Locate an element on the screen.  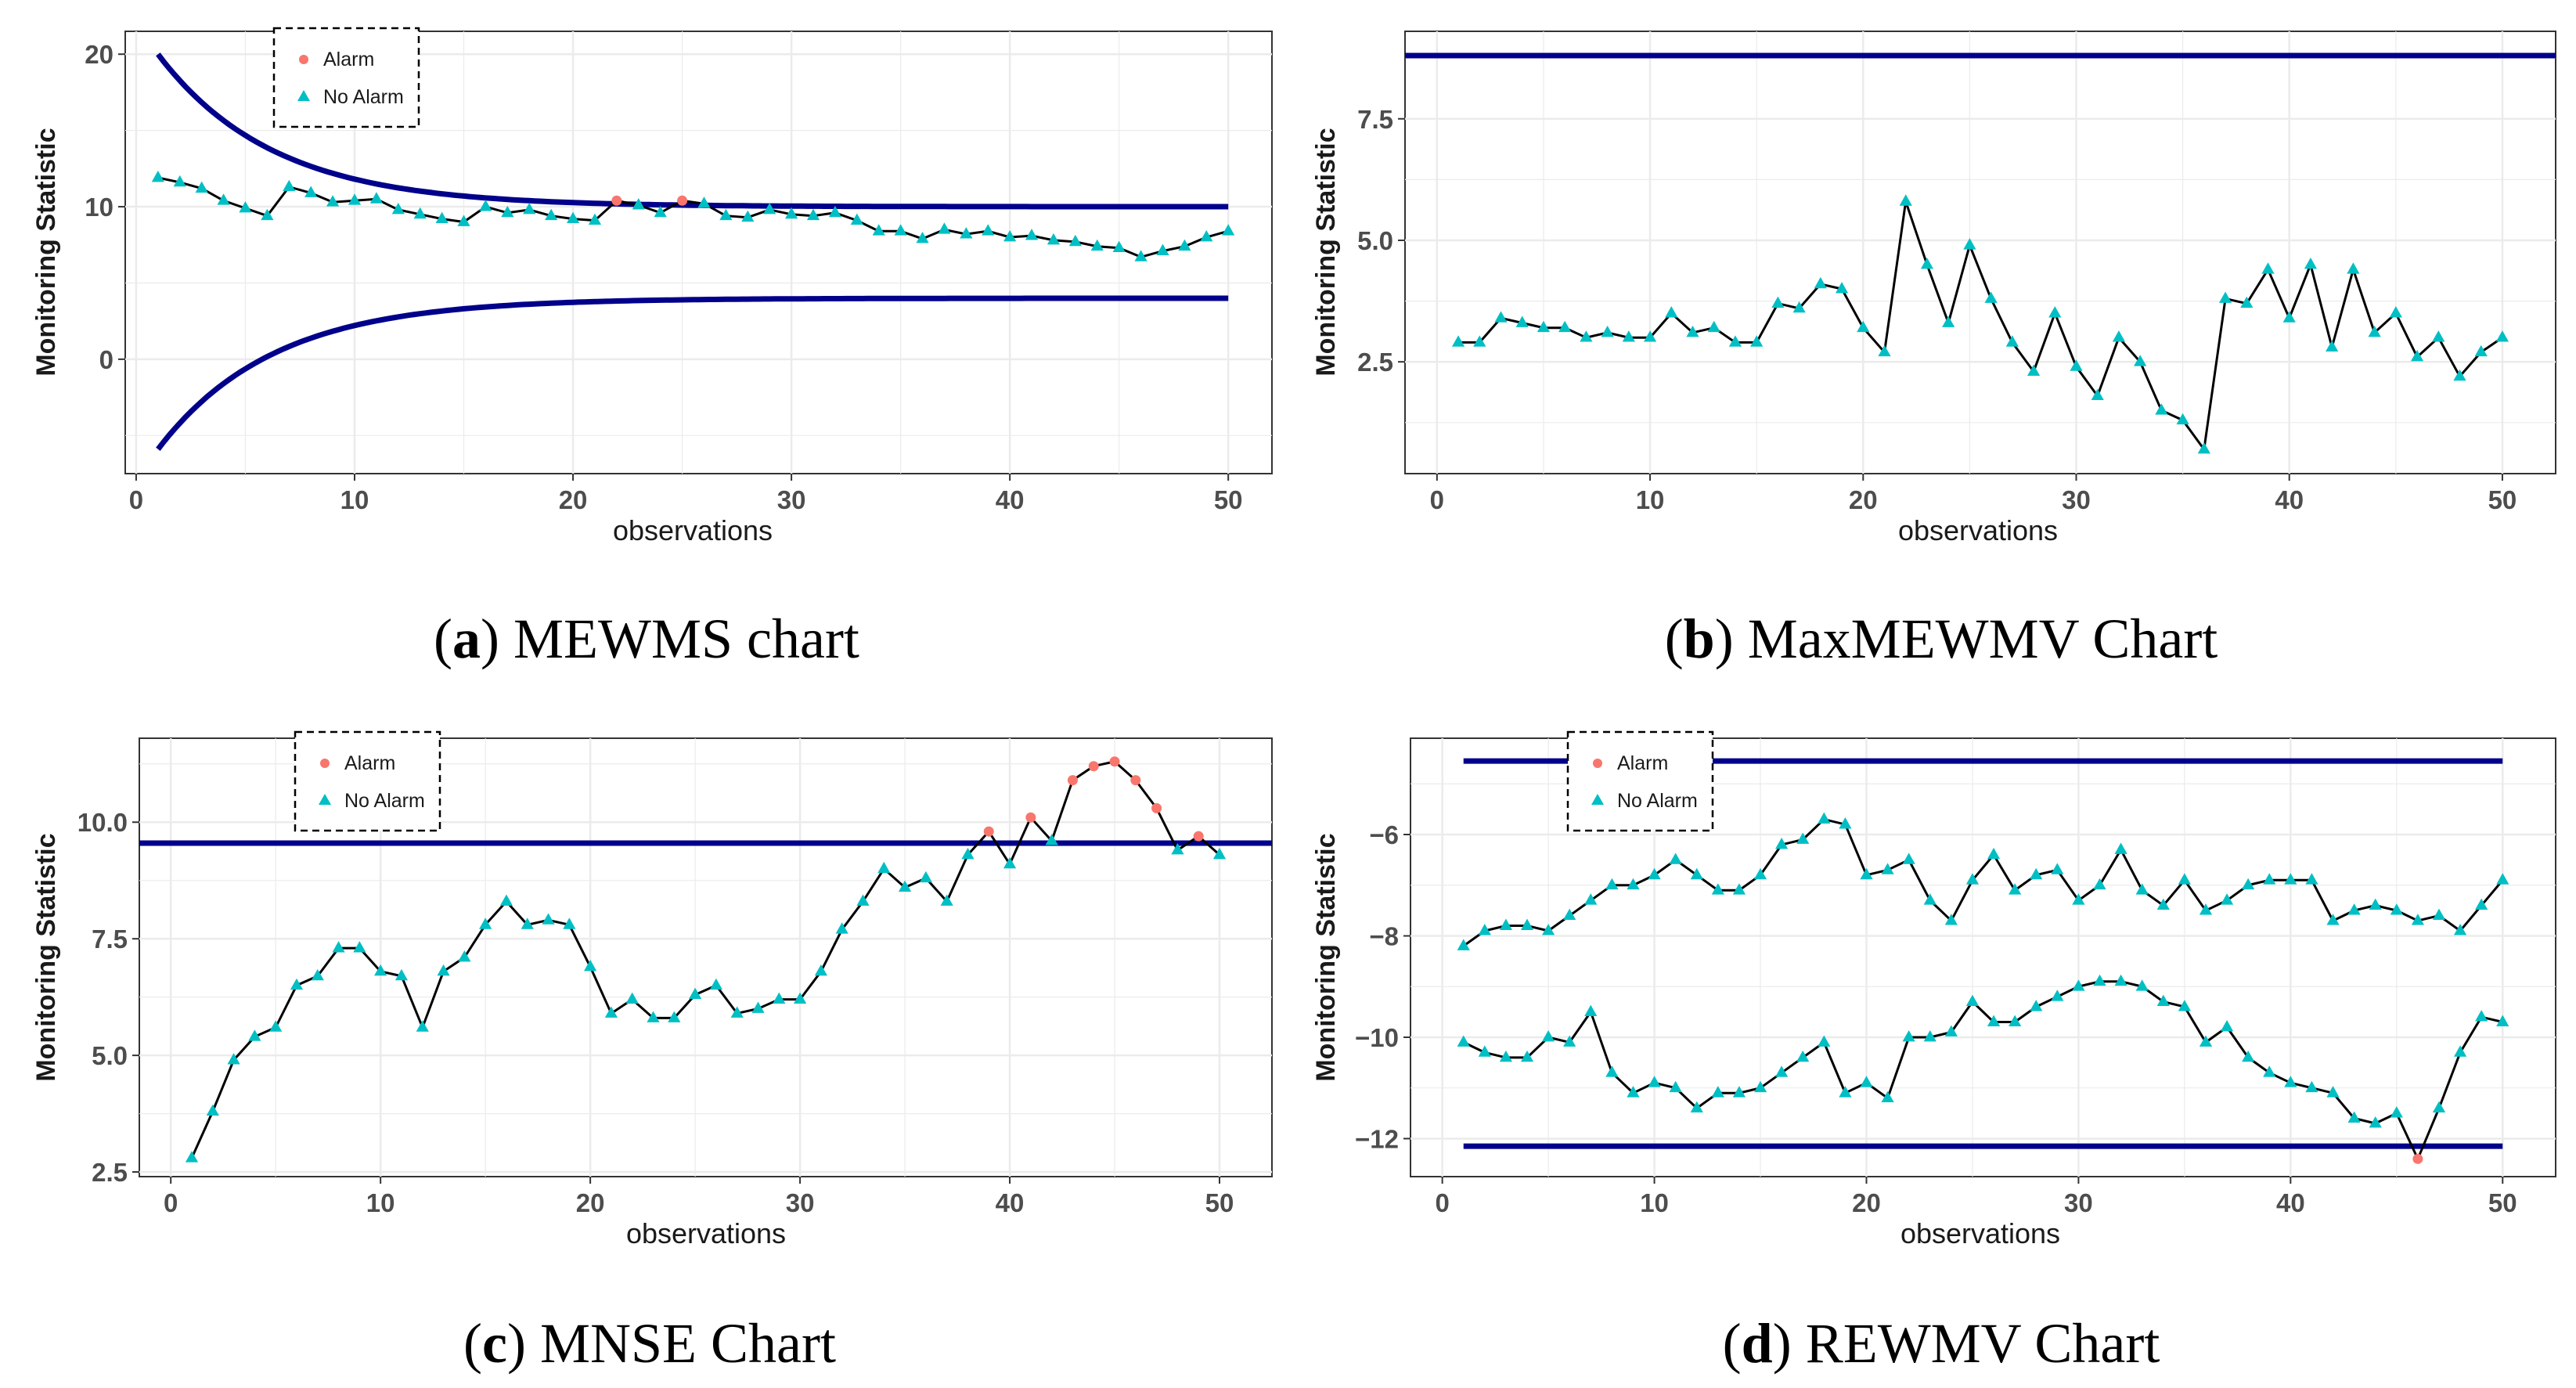
legend-no-alarm-label: No Alarm is located at coordinates (363, 97).